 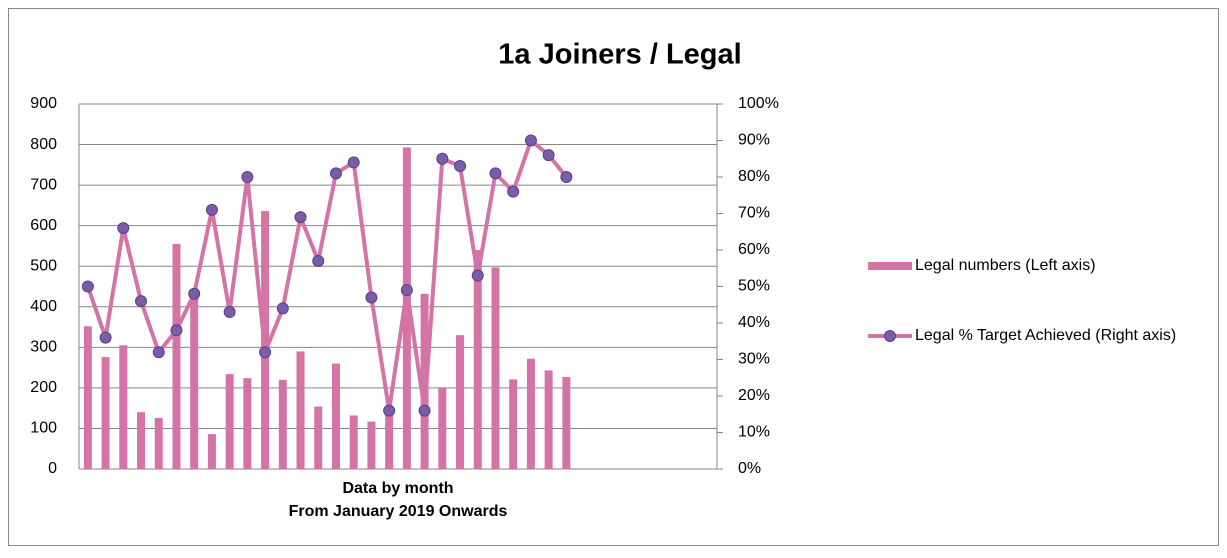 What do you see at coordinates (52, 468) in the screenshot?
I see `y-tick-label: 0` at bounding box center [52, 468].